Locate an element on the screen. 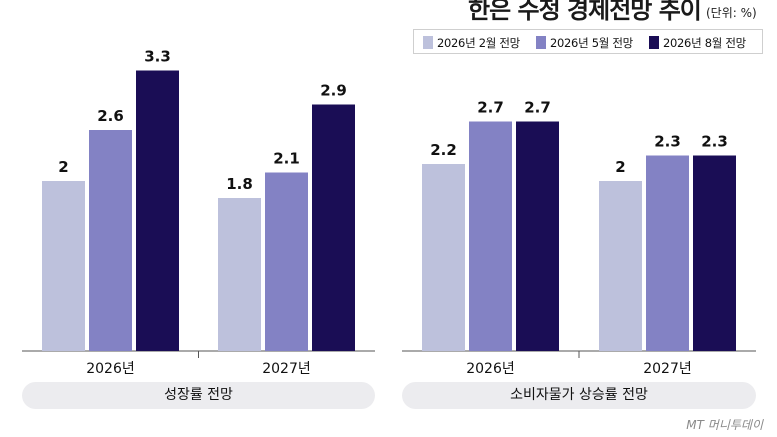  data-label: 2.9 is located at coordinates (333, 91).